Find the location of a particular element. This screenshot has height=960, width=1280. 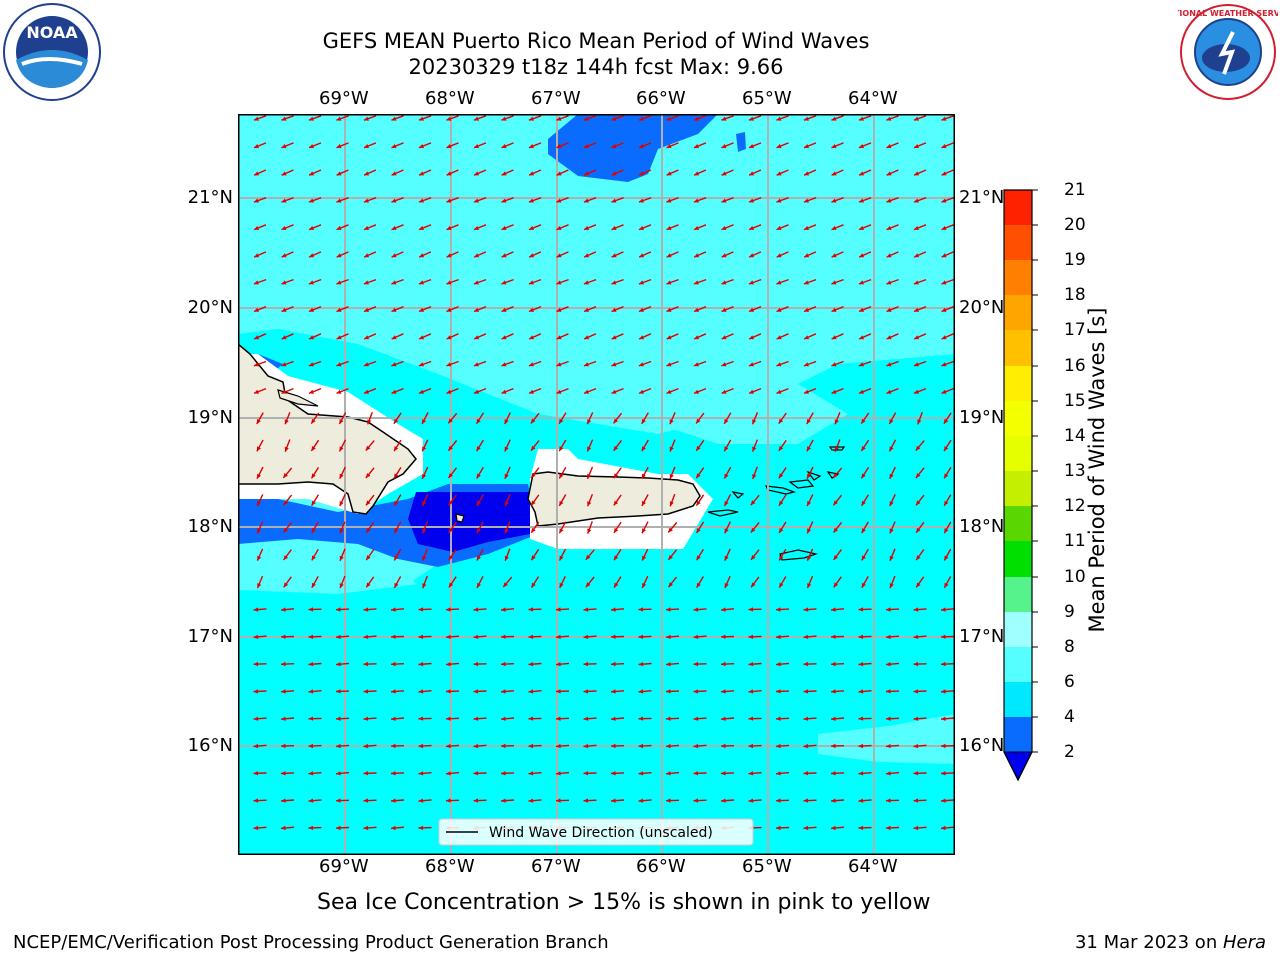

colorbar-tick-label: 12 is located at coordinates (1075, 506).